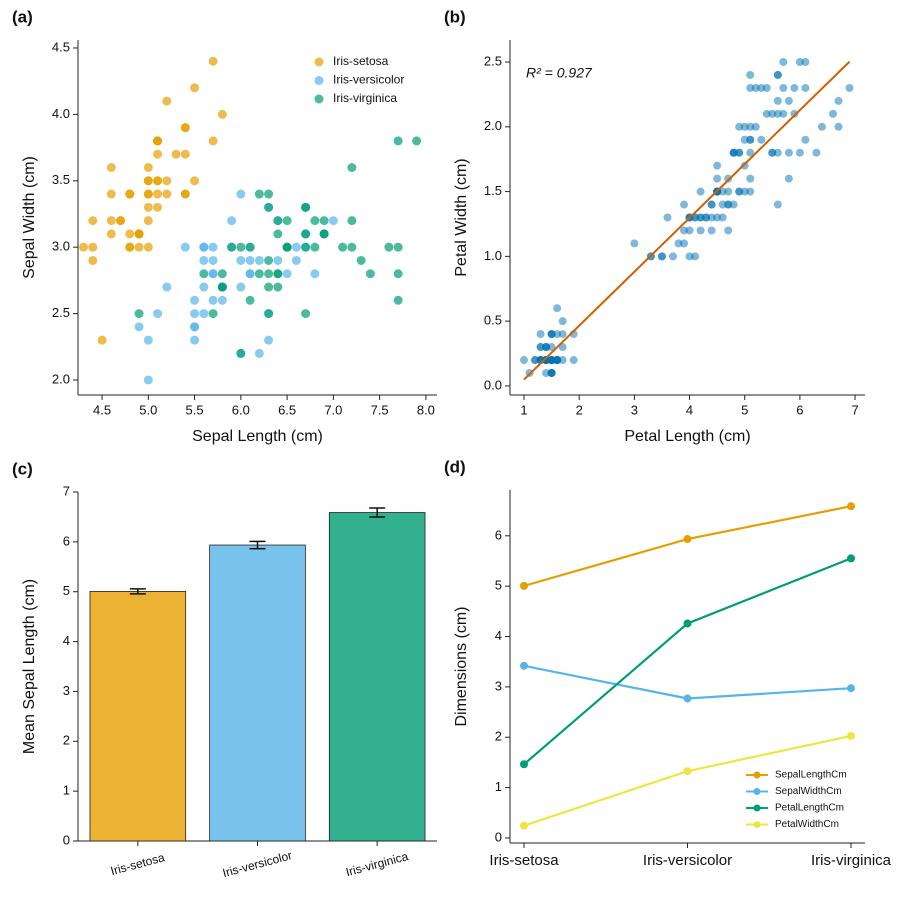 Image resolution: width=903 pixels, height=900 pixels. I want to click on y-tick-label: 3.0, so click(61, 246).